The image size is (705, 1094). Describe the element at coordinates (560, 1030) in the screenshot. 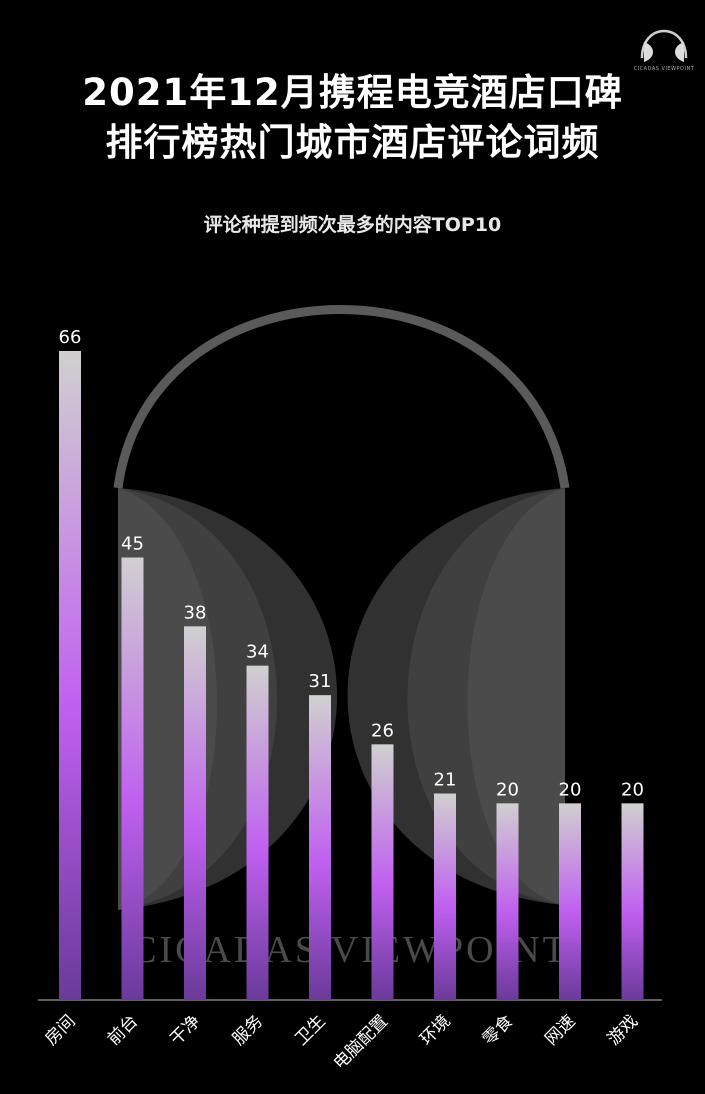

I see `category-label-8: 网速` at that location.